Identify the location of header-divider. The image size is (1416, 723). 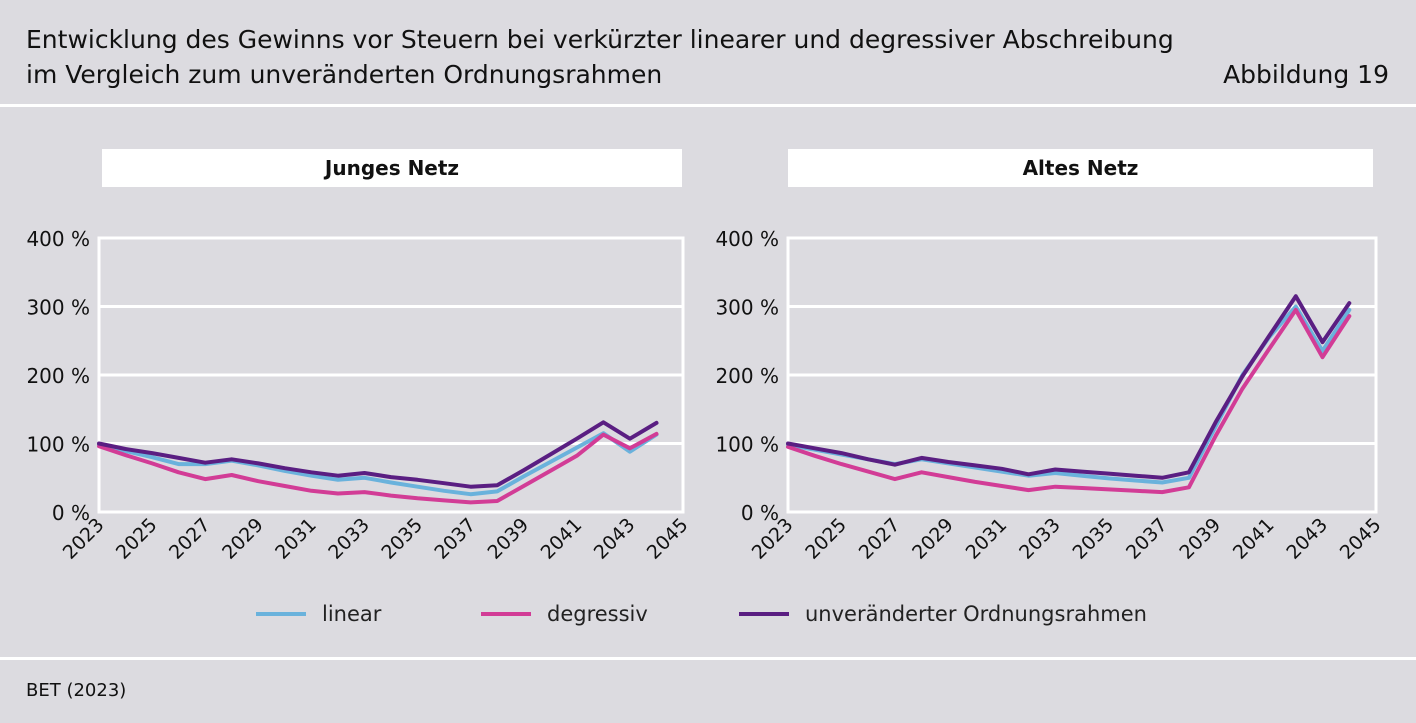
(708, 105).